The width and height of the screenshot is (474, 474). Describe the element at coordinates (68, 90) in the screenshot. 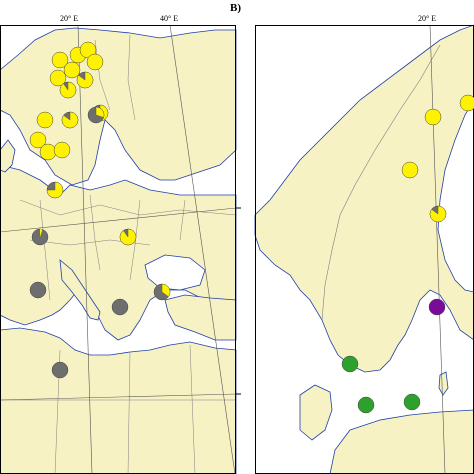

I see `sample-pie-a8` at that location.